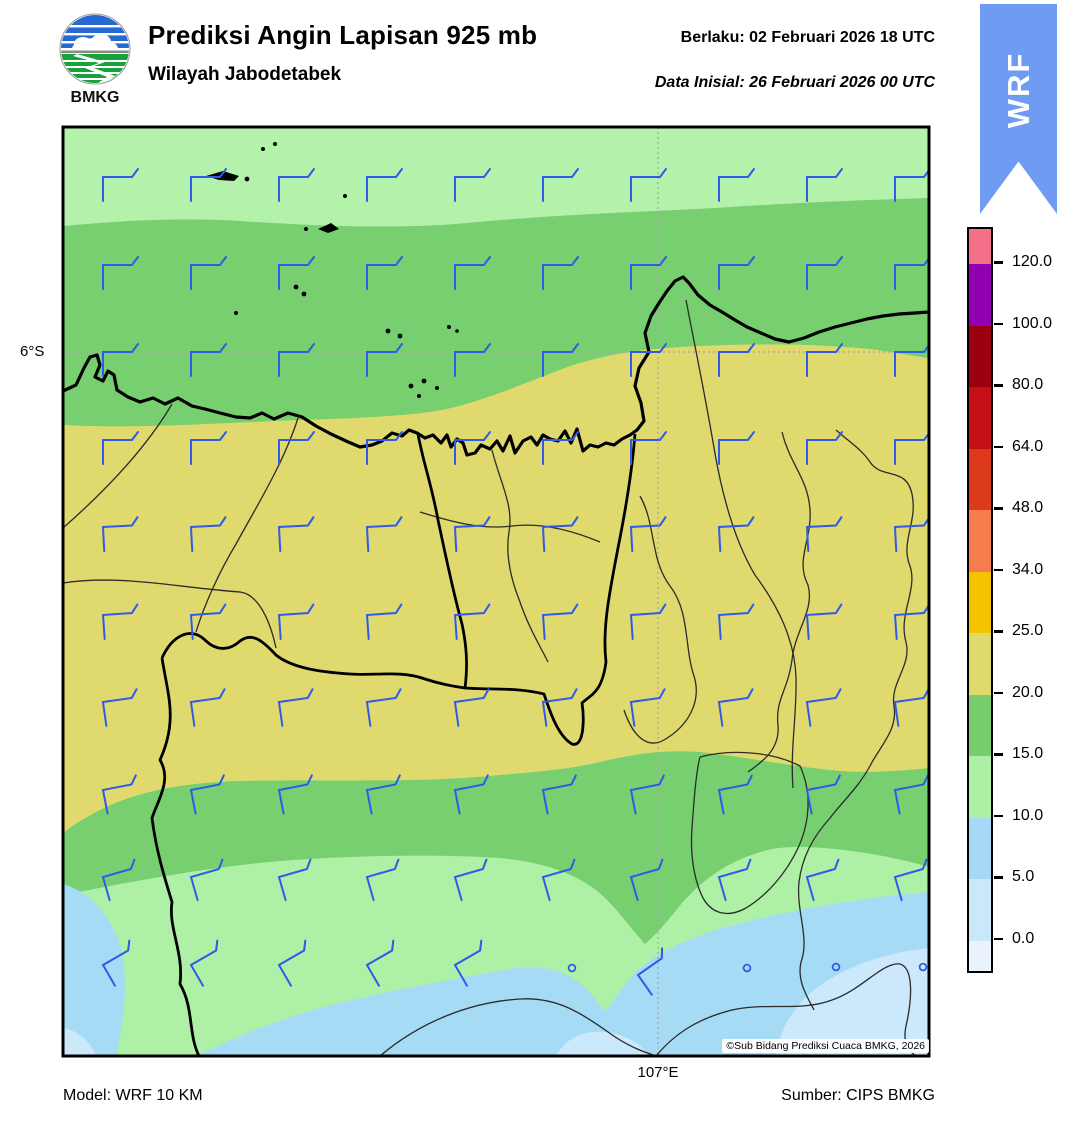 The width and height of the screenshot is (1081, 1128). I want to click on colorbar-tick-label: 48.0, so click(1028, 507).